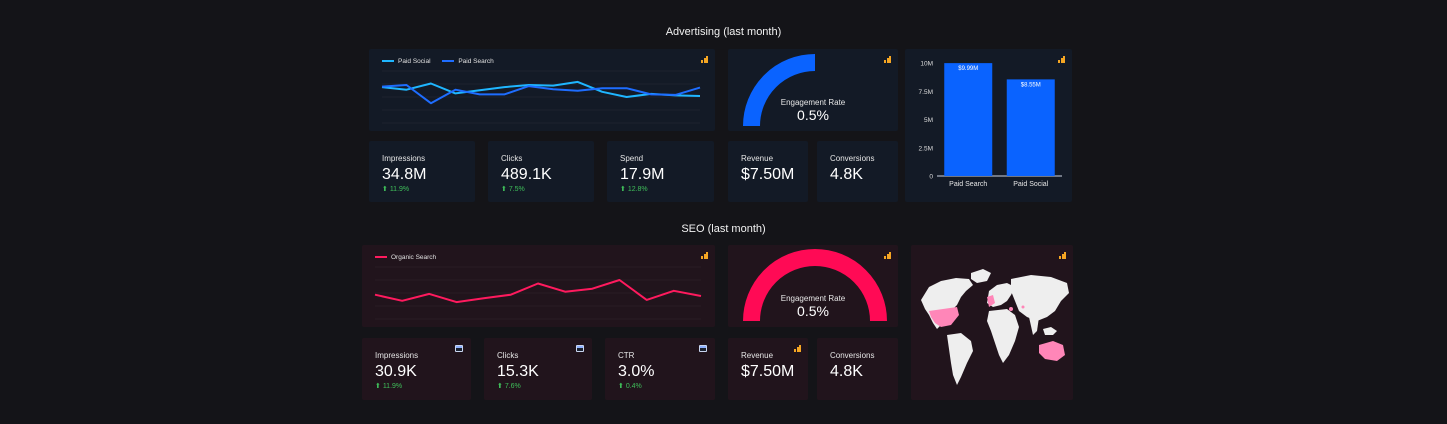 Image resolution: width=1447 pixels, height=424 pixels. Describe the element at coordinates (660, 369) in the screenshot. I see `kpi-card-ctr: CTR 3.0% ⬆ 0.4%` at that location.